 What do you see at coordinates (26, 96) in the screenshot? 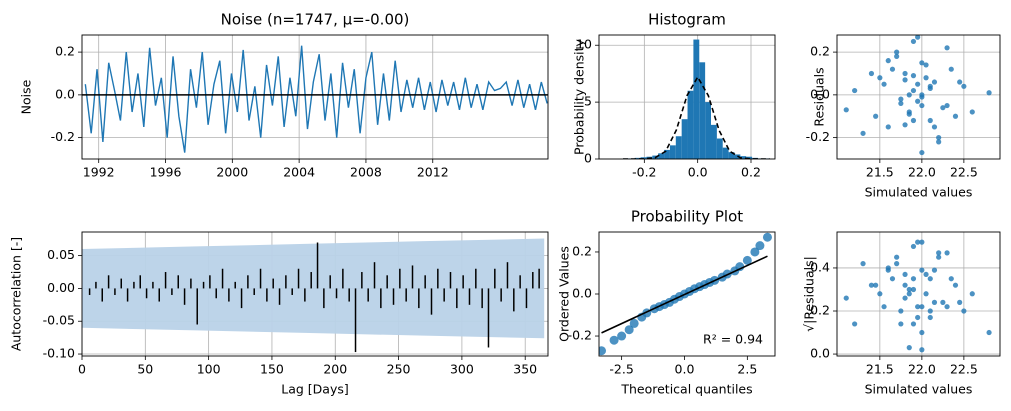
I see `y-axis-label: Noise` at bounding box center [26, 96].